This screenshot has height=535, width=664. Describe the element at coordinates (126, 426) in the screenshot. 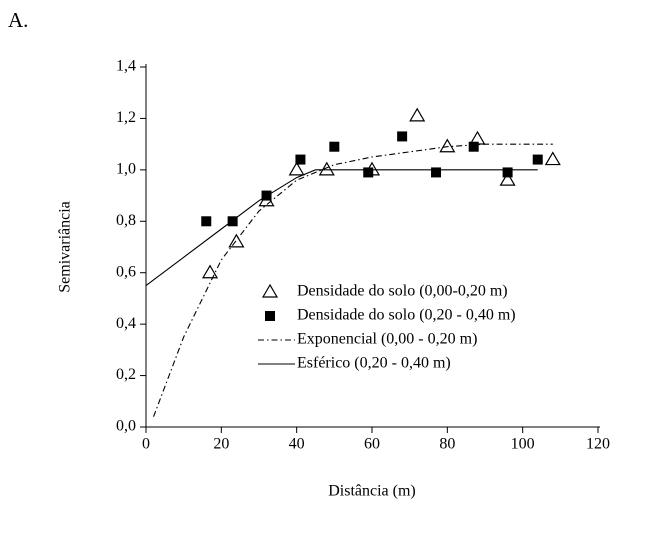

I see `y-tick-label: 0,0` at that location.